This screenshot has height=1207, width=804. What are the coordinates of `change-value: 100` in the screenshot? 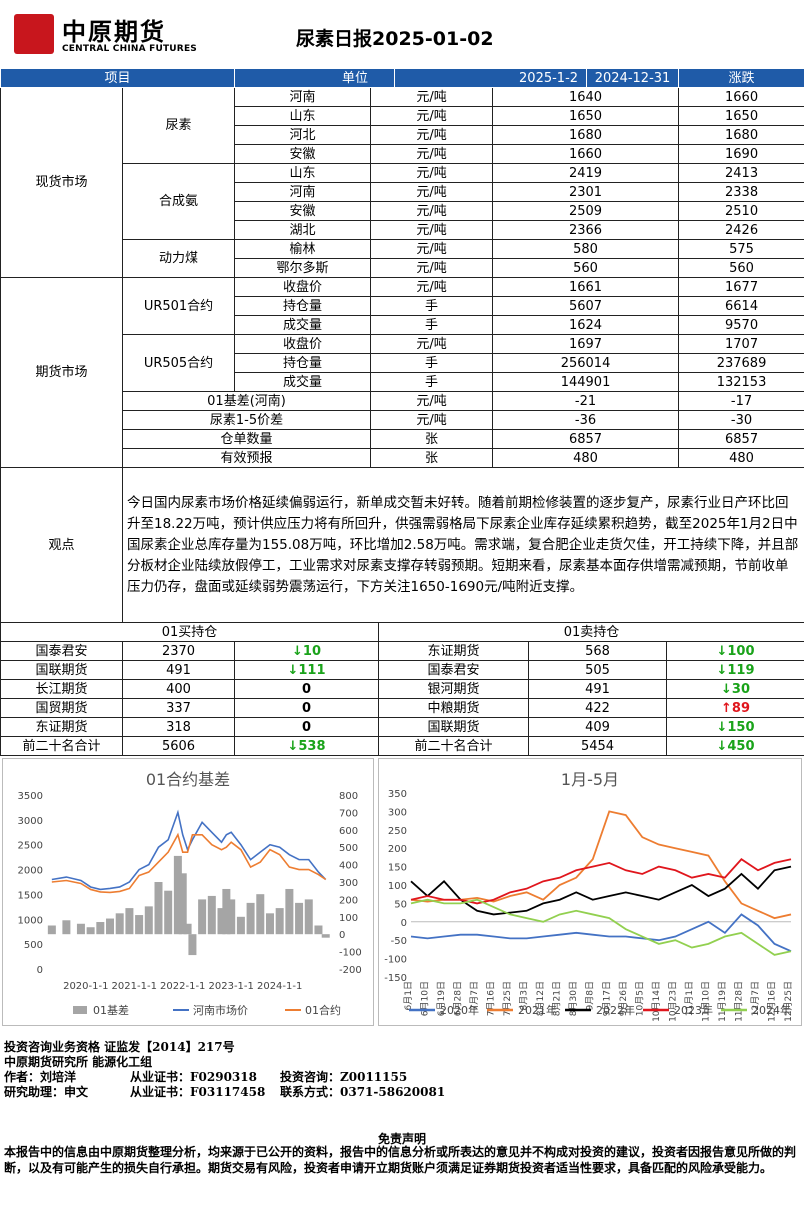 It's located at (741, 651).